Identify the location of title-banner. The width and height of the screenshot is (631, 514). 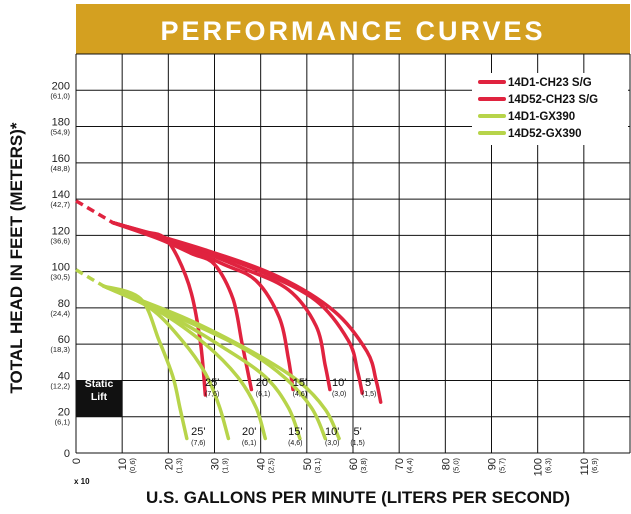
(353, 29).